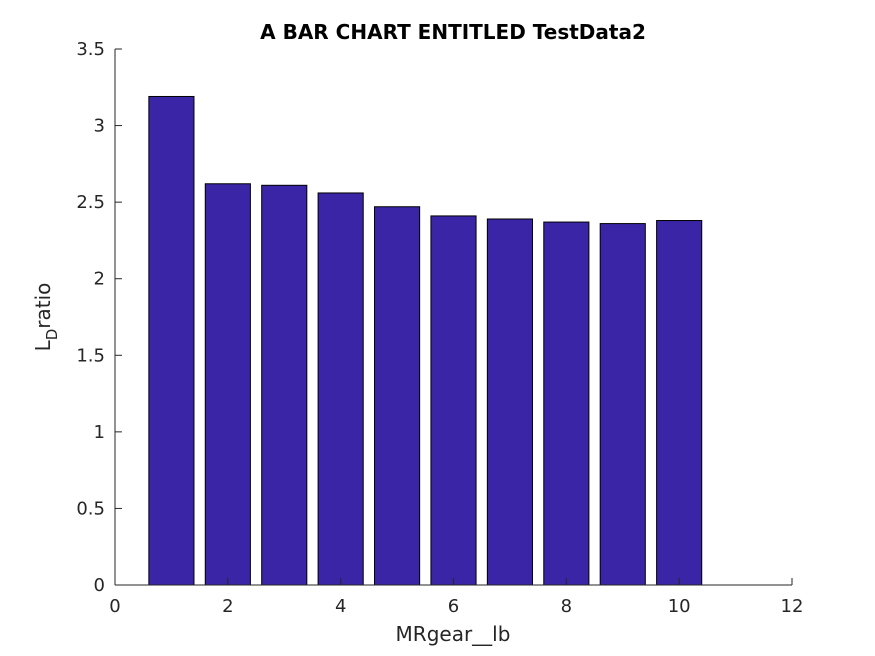  What do you see at coordinates (340, 606) in the screenshot?
I see `x-tick-label: 4` at bounding box center [340, 606].